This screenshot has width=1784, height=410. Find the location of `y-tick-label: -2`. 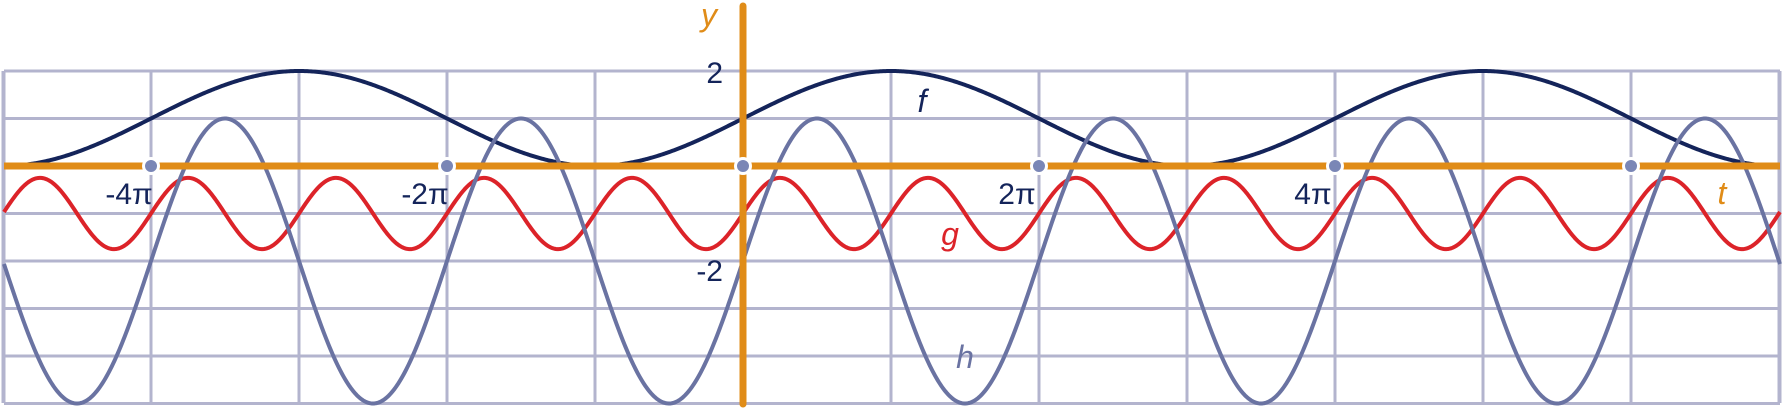

y-tick-label: -2 is located at coordinates (709, 271).